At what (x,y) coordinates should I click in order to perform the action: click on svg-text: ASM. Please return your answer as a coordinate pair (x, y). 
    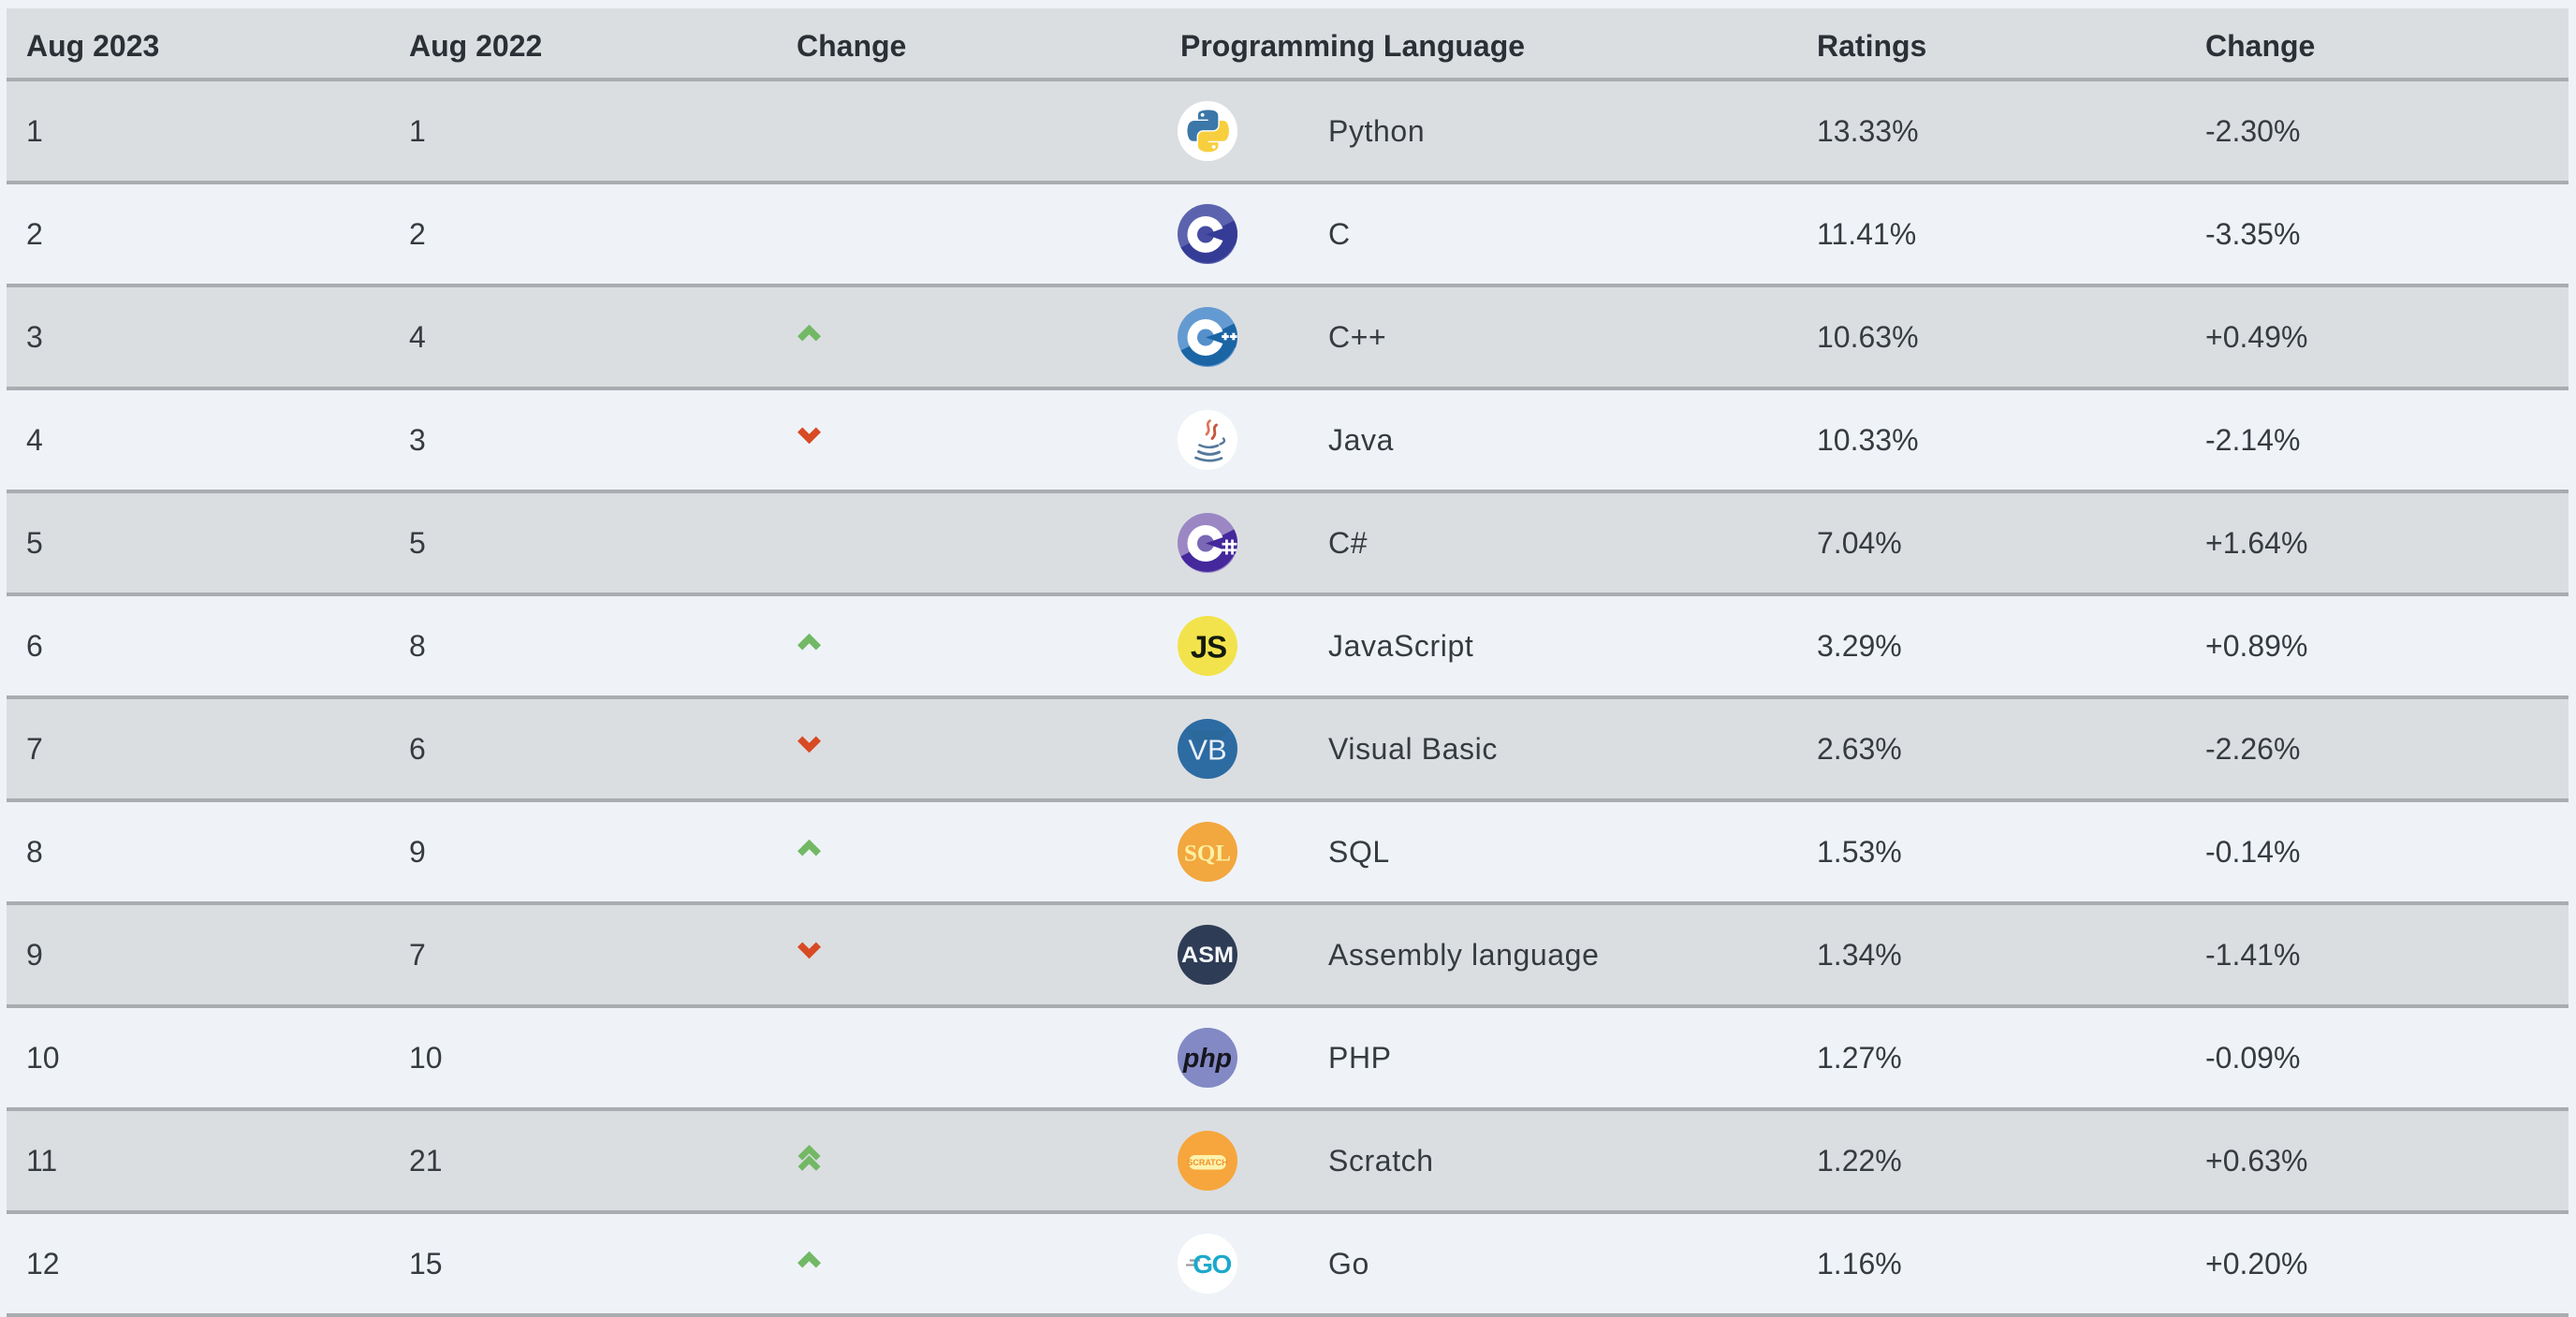
    Looking at the image, I should click on (1207, 955).